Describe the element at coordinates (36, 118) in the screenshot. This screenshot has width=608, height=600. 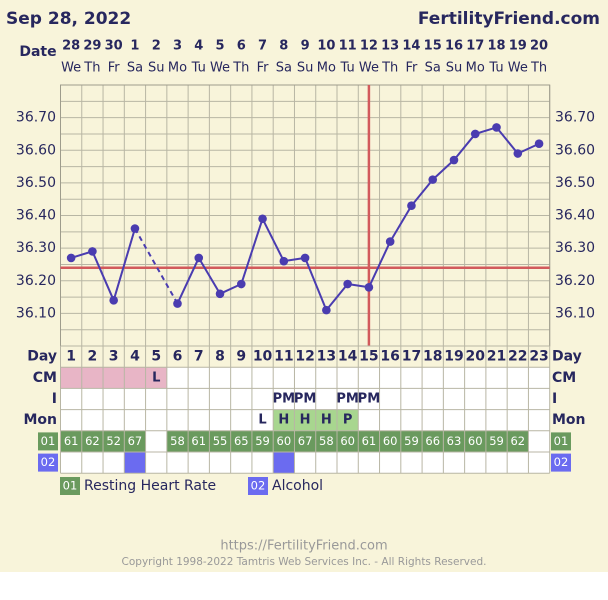
I see `y-tick-label: 36.70` at that location.